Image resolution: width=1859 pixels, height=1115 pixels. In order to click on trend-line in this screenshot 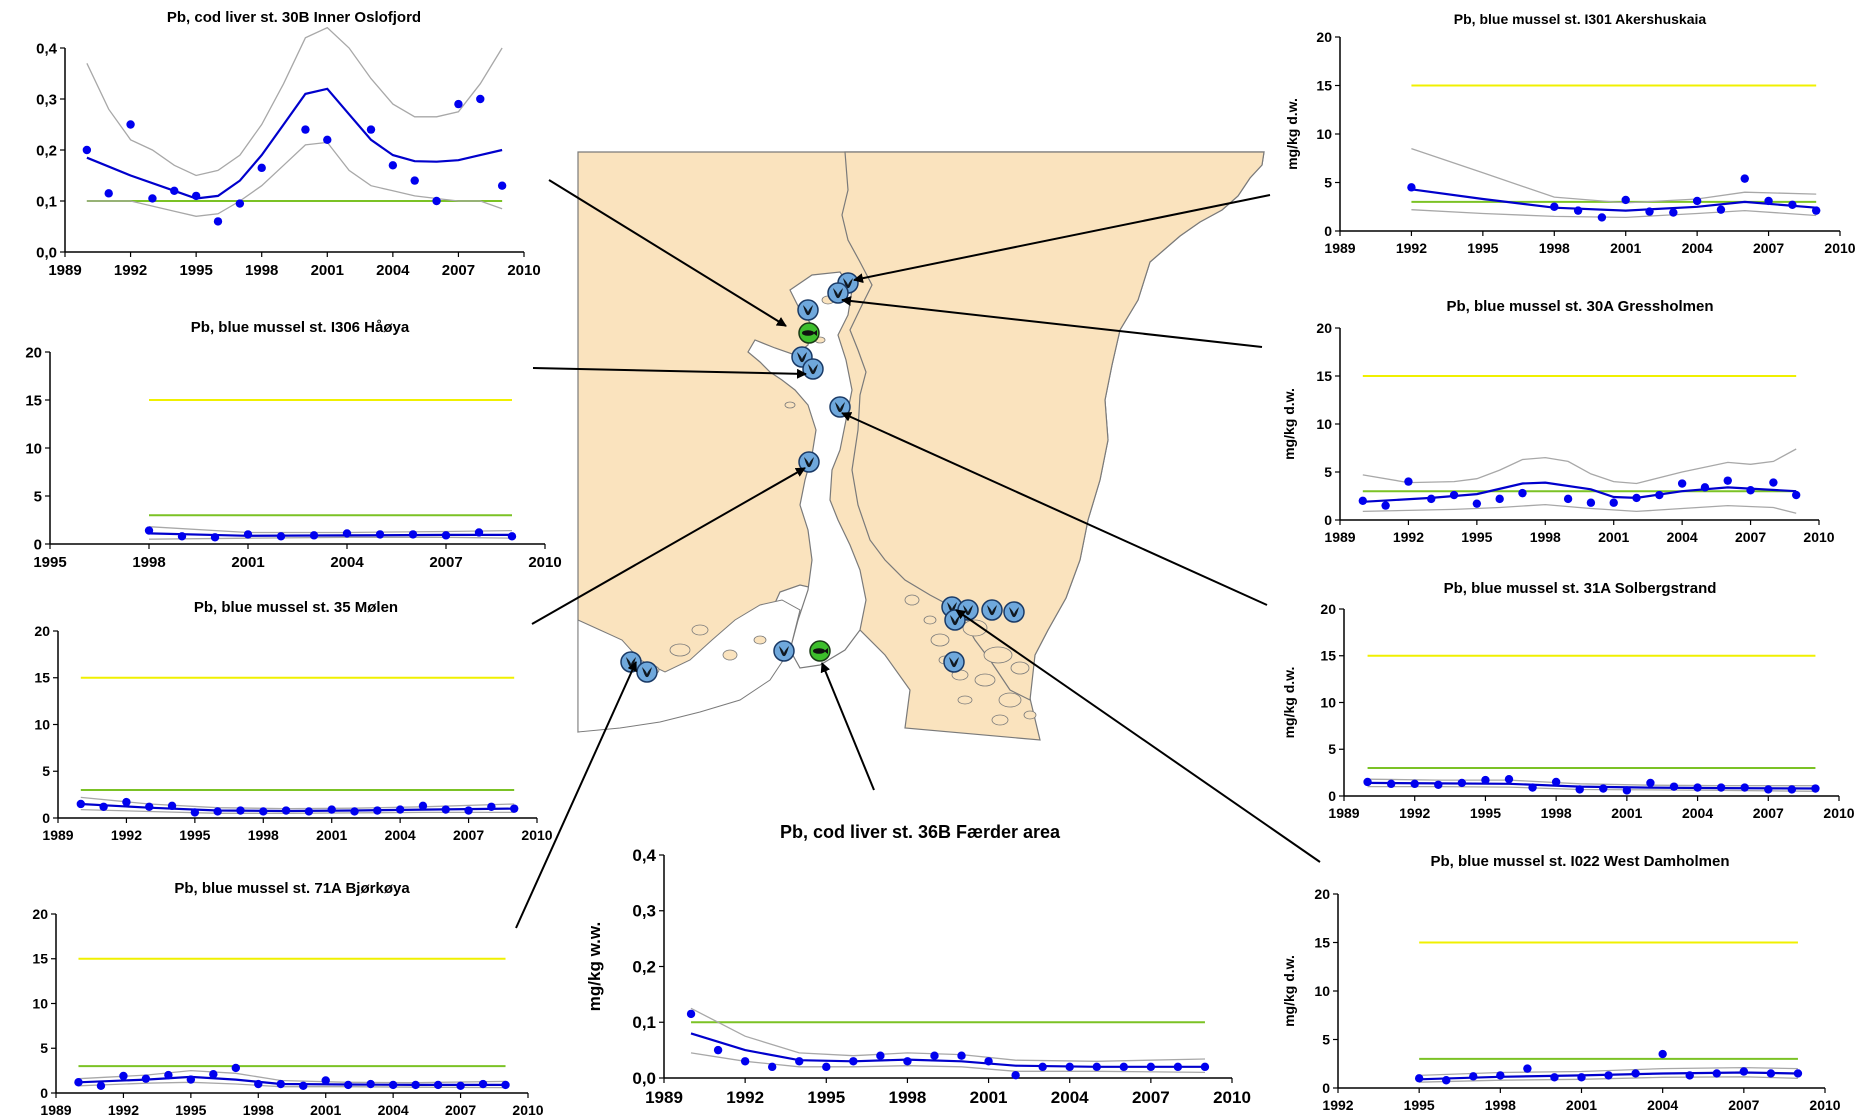, I will do `click(947, 1050)`.